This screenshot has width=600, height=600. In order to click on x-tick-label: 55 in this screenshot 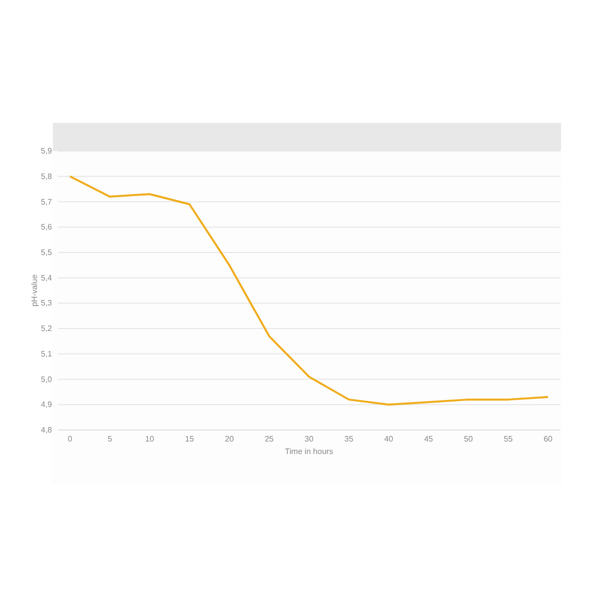, I will do `click(509, 439)`.